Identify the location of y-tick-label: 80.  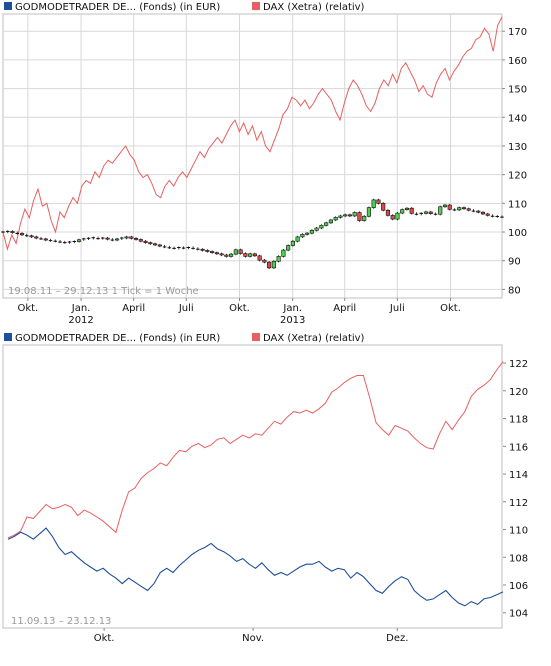
(514, 290).